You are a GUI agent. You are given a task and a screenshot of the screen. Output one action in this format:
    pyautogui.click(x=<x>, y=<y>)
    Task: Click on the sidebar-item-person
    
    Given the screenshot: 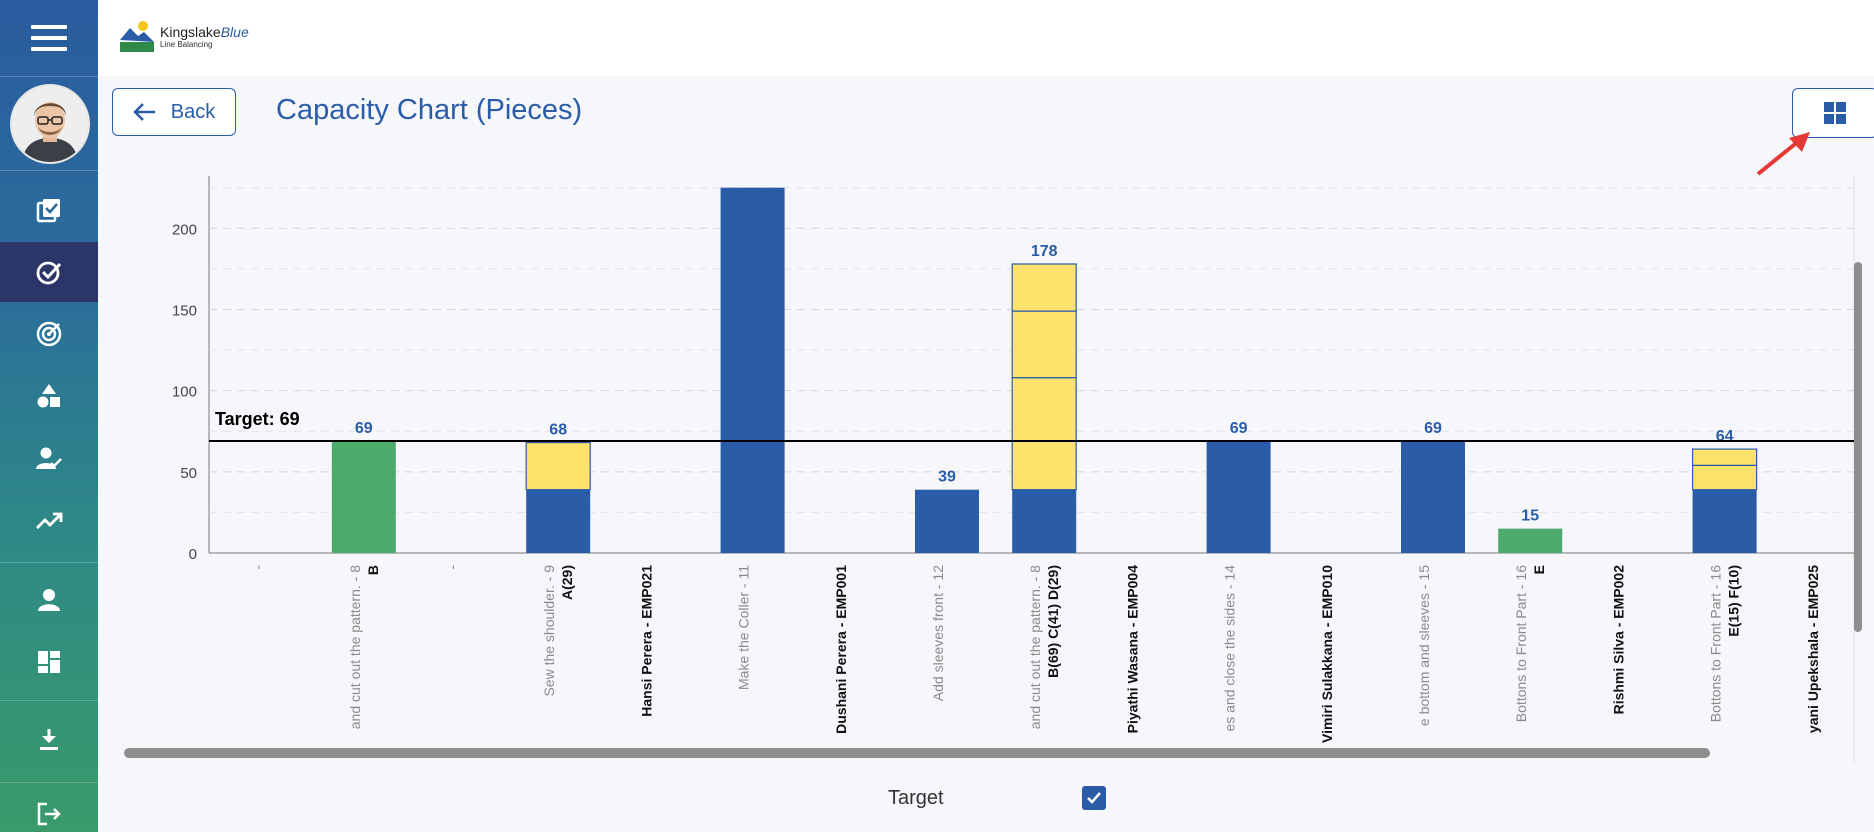 What is the action you would take?
    pyautogui.click(x=49, y=600)
    